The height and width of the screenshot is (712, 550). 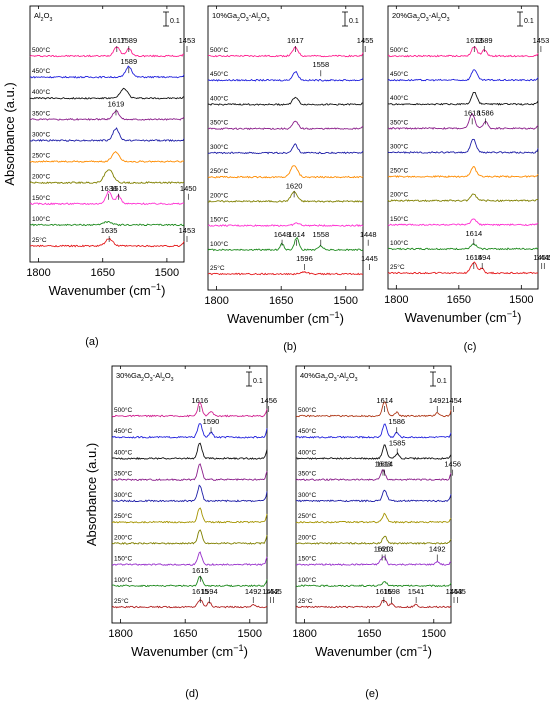 What do you see at coordinates (472, 112) in the screenshot?
I see `peak-annotation: 1618` at bounding box center [472, 112].